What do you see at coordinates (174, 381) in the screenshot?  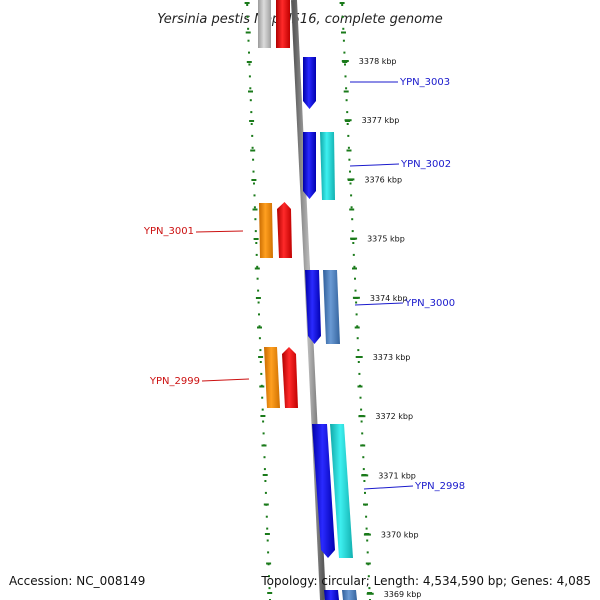 I see `label-ypn-2999: YPN_2999` at bounding box center [174, 381].